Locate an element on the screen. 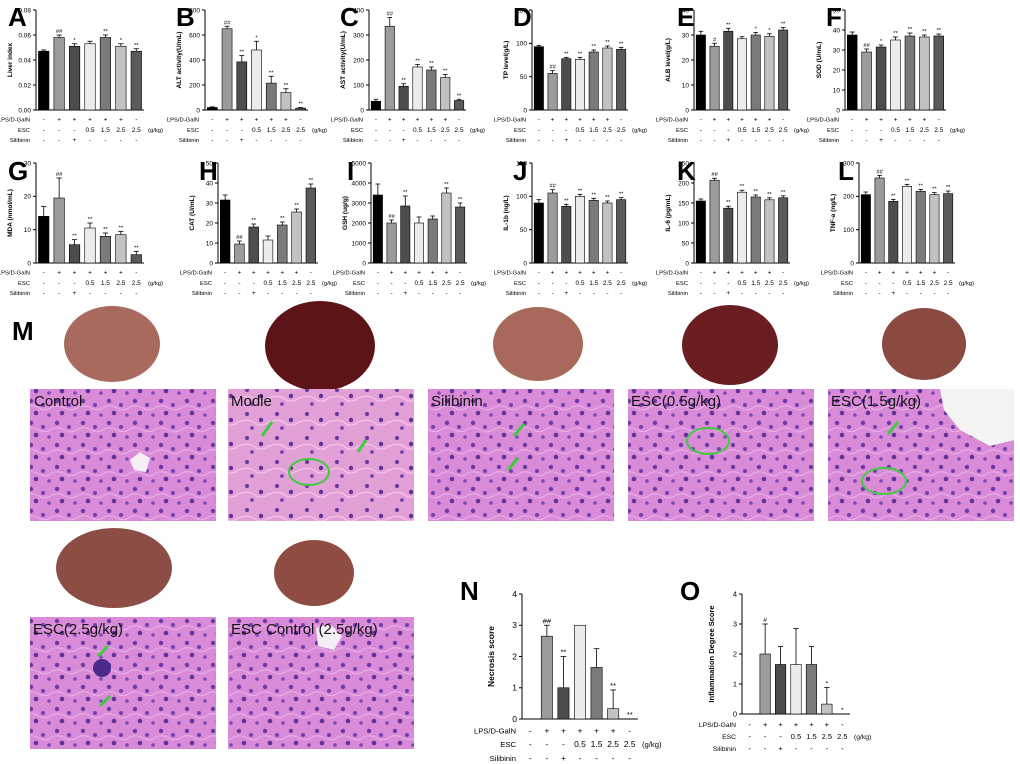 The height and width of the screenshot is (764, 1020). y-tick-label: 0.08 is located at coordinates (24, 10).